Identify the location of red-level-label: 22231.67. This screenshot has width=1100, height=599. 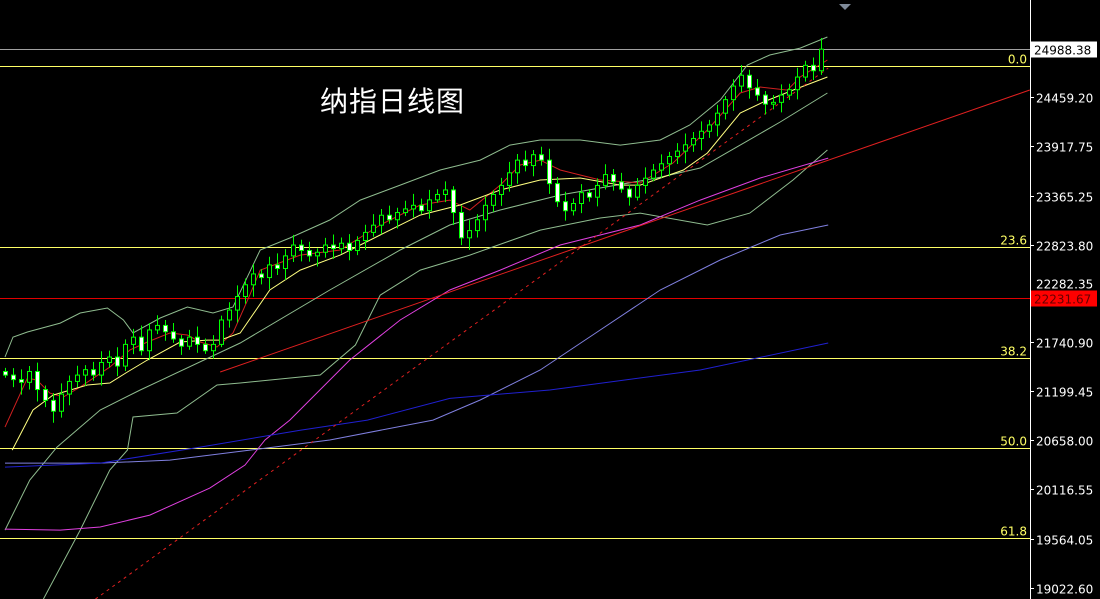
(1062, 300).